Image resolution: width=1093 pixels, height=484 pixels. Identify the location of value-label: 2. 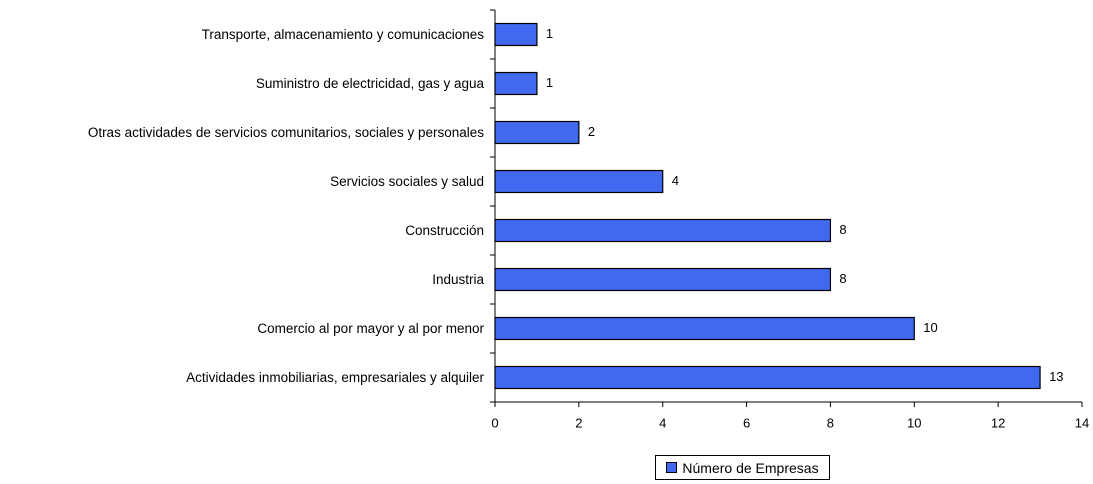
(591, 131).